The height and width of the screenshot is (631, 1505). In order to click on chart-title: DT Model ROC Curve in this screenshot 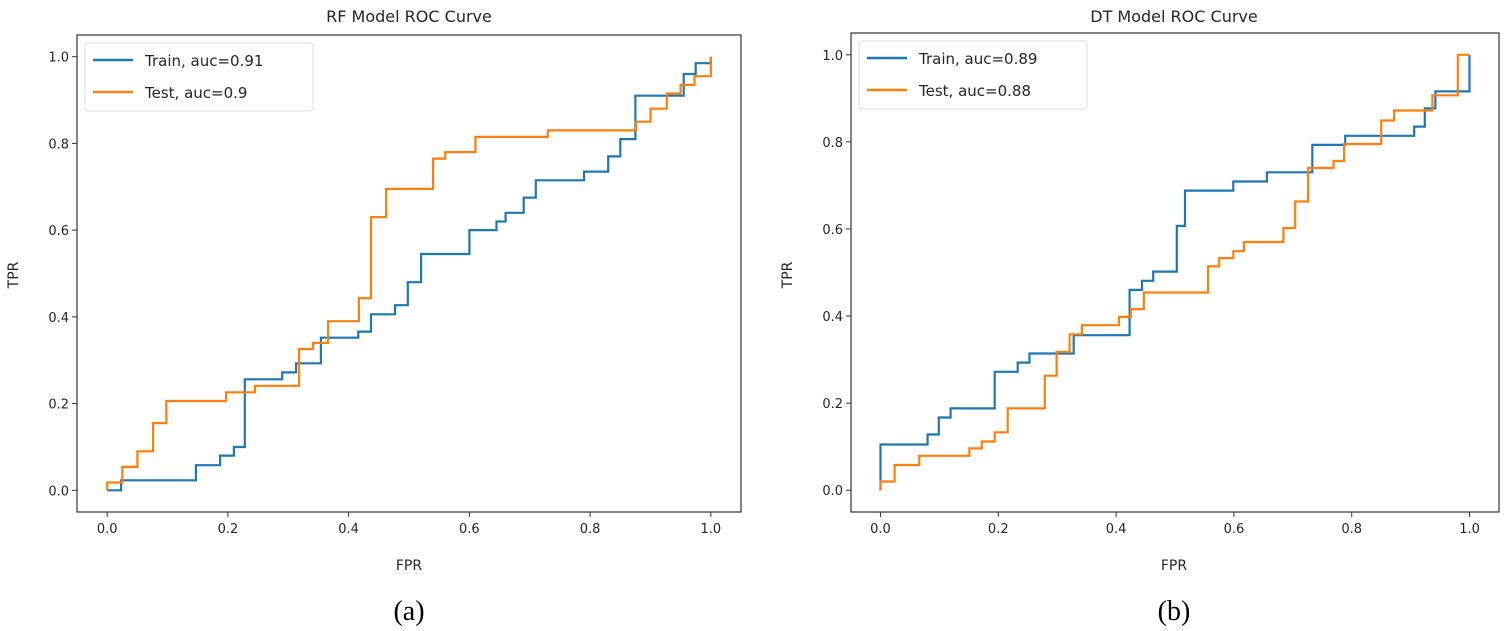, I will do `click(1173, 16)`.